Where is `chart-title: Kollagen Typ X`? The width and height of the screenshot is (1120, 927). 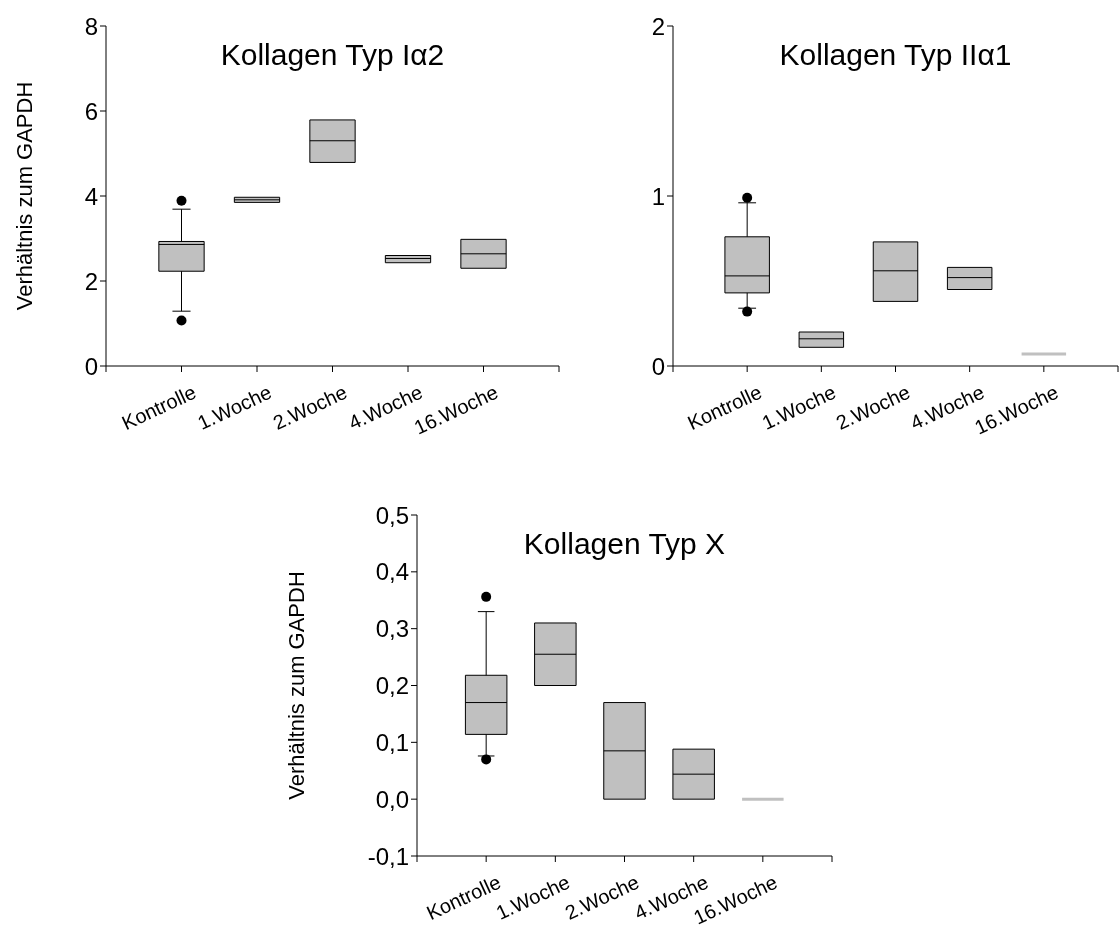 chart-title: Kollagen Typ X is located at coordinates (624, 544).